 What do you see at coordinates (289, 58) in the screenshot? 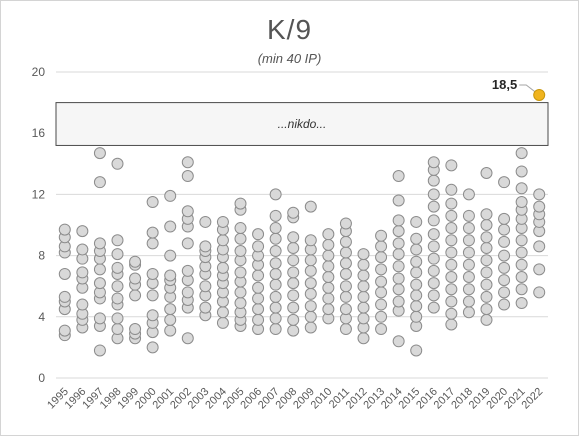
I see `chart-subtitle: (min 40 IP)` at bounding box center [289, 58].